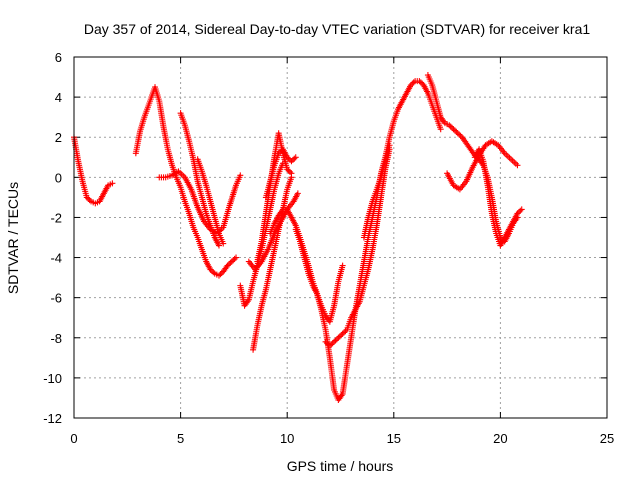 Image resolution: width=640 pixels, height=480 pixels. I want to click on x-tick-label: 5, so click(180, 438).